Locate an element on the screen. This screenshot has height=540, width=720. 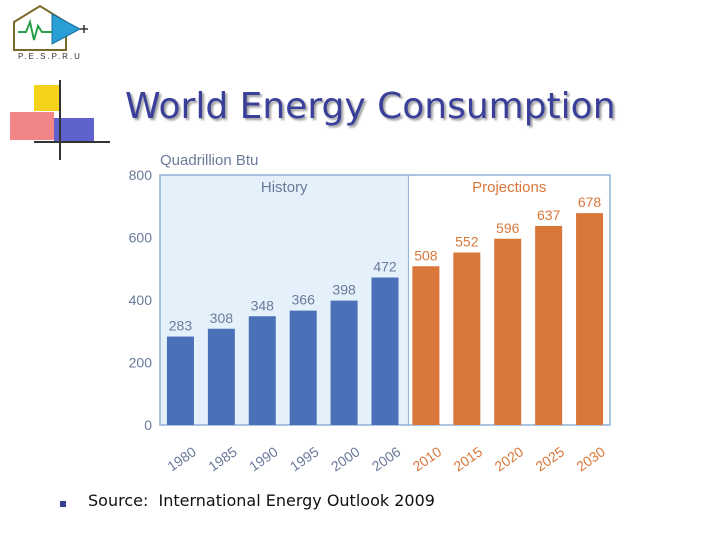
y-tick-label: 400 is located at coordinates (141, 300).